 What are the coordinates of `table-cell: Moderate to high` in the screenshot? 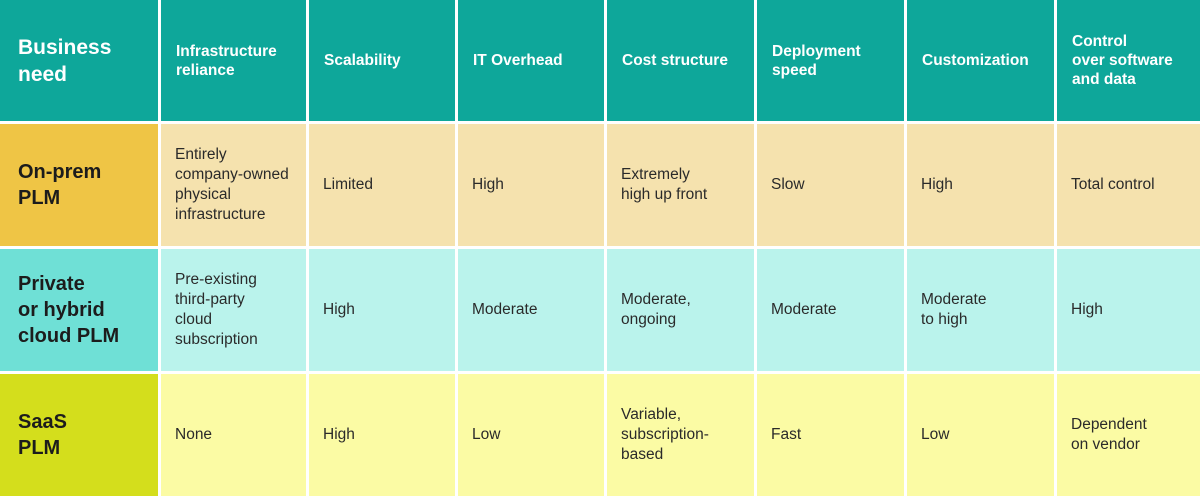 It's located at (980, 310).